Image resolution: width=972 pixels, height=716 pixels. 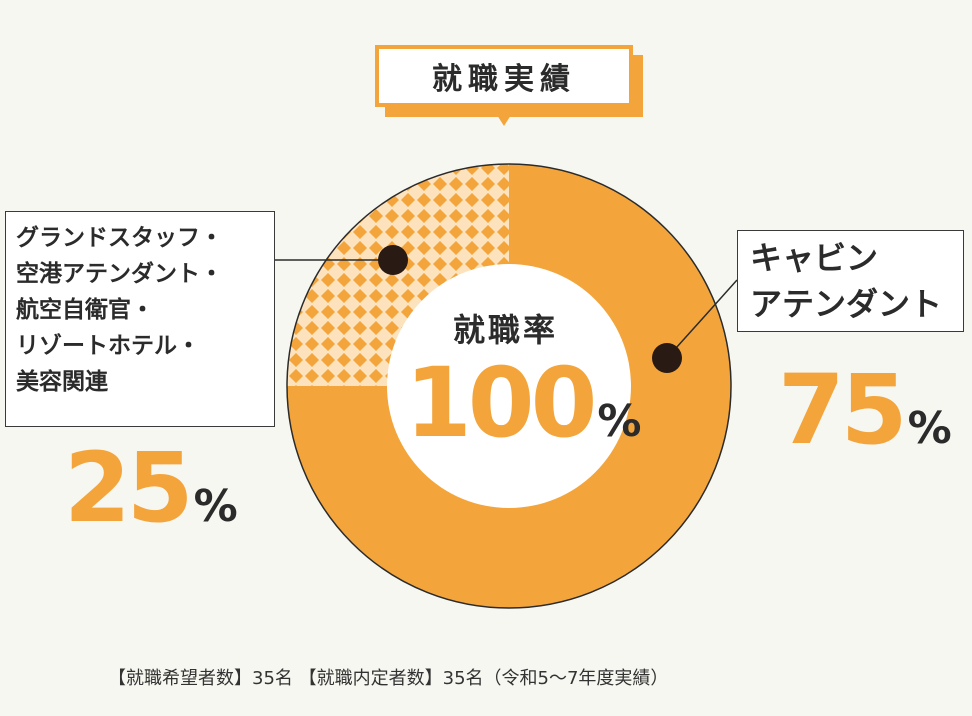 What do you see at coordinates (702, 319) in the screenshot?
I see `leader-line` at bounding box center [702, 319].